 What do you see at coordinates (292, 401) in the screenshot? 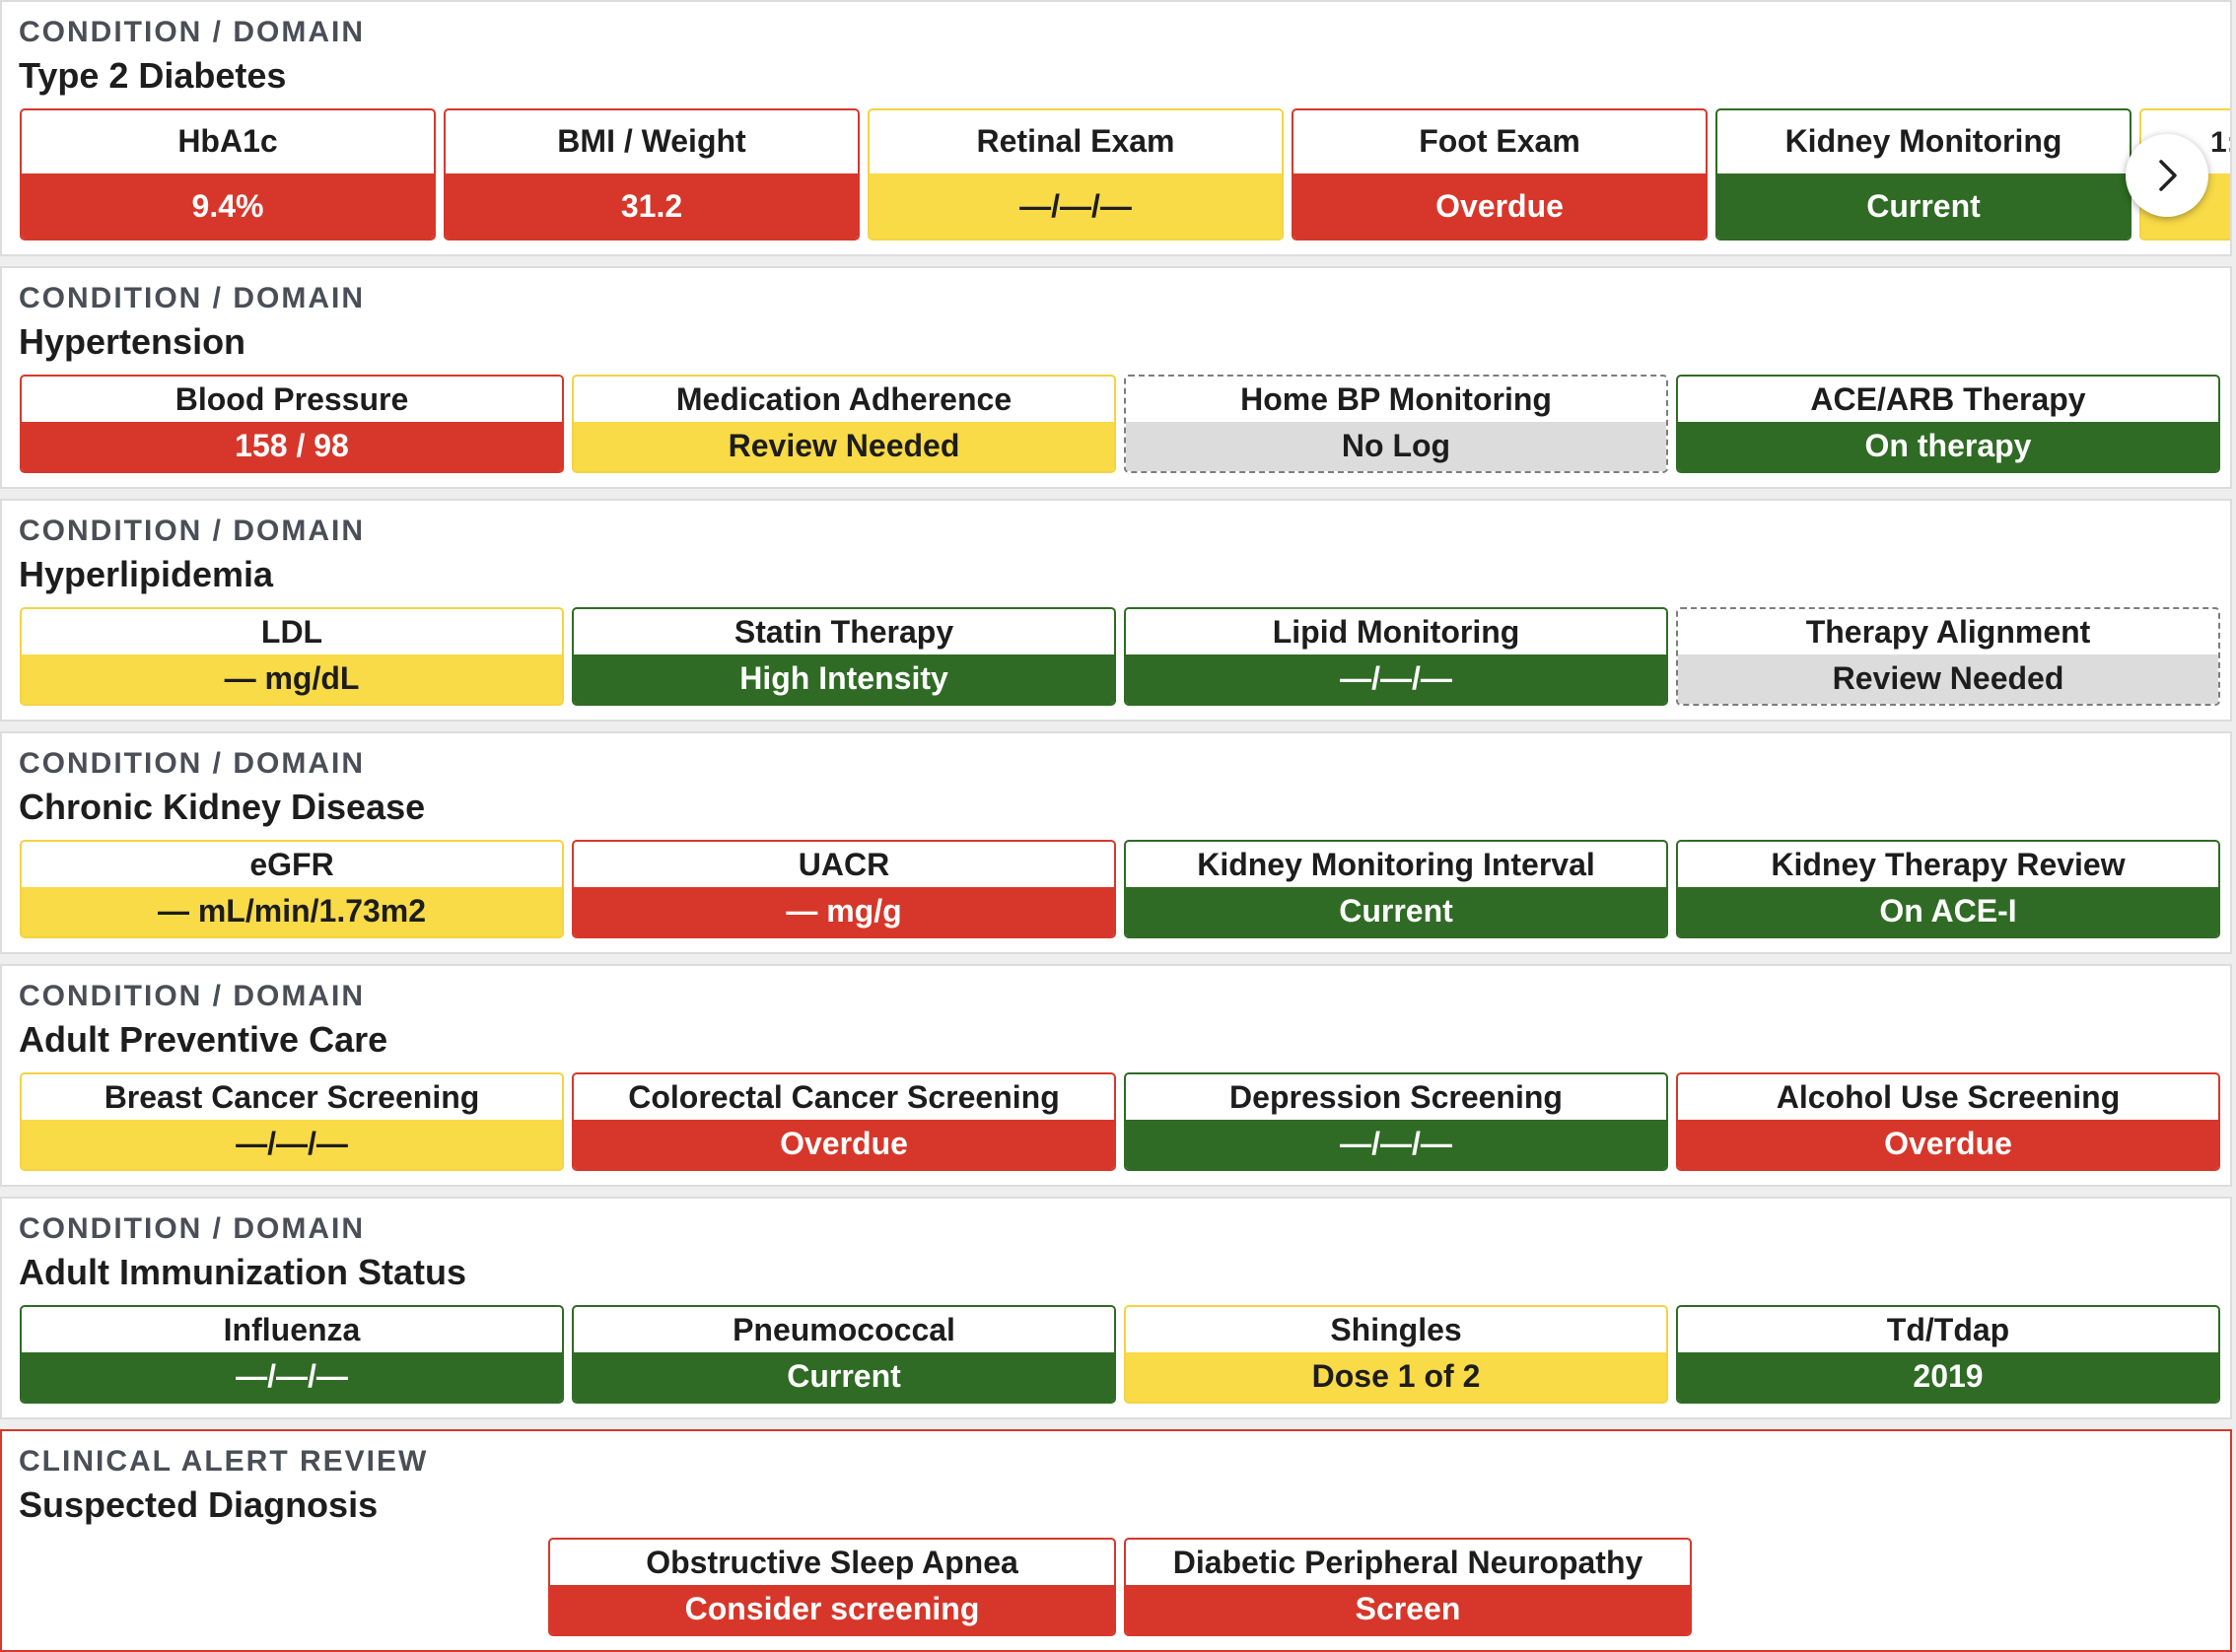
I see `metric-label: Blood Pressure` at bounding box center [292, 401].